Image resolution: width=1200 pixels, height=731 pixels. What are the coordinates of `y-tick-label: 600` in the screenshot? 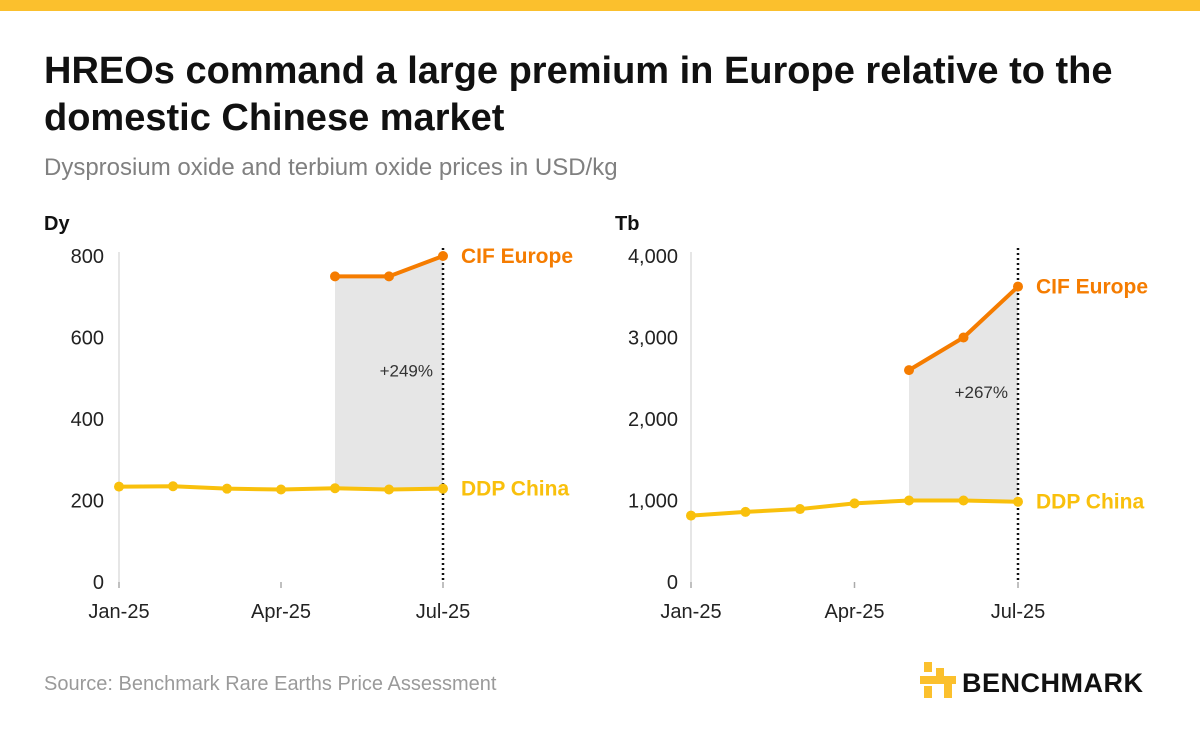 It's located at (87, 339).